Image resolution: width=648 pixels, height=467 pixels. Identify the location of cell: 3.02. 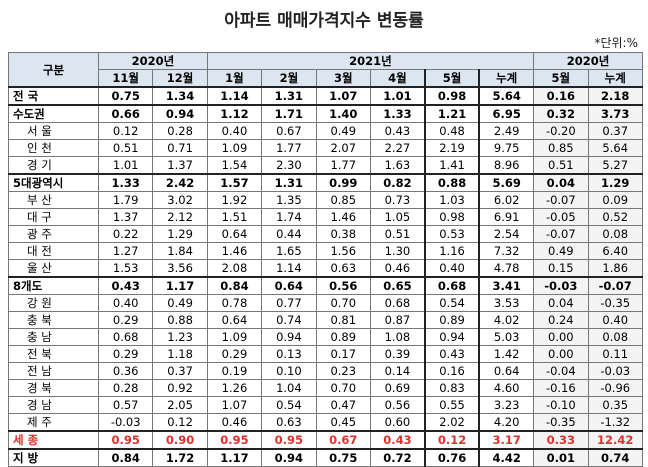
(180, 200).